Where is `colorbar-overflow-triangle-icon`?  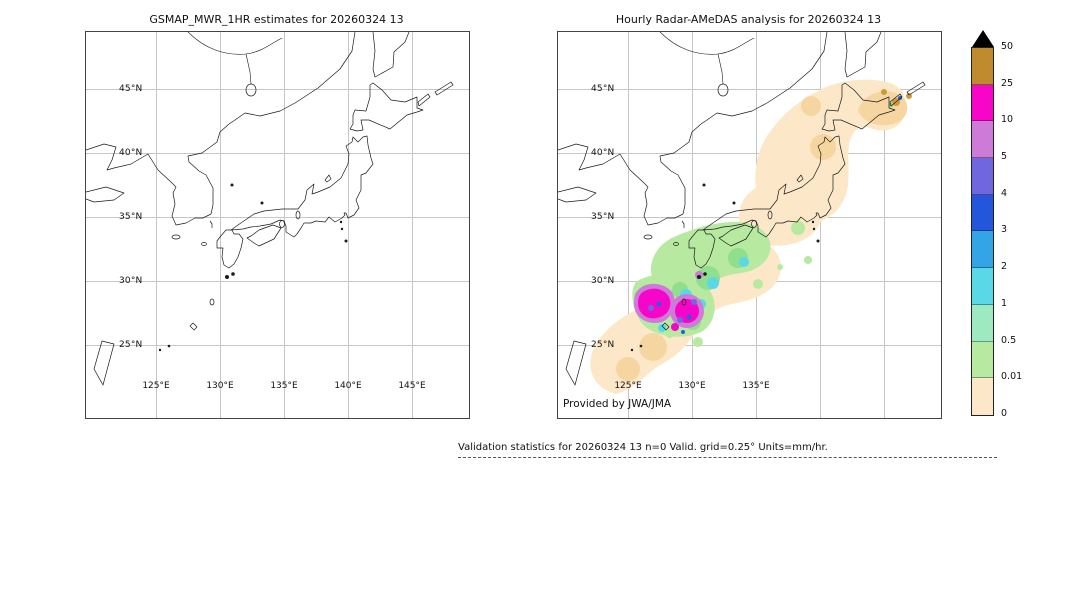 colorbar-overflow-triangle-icon is located at coordinates (982, 38).